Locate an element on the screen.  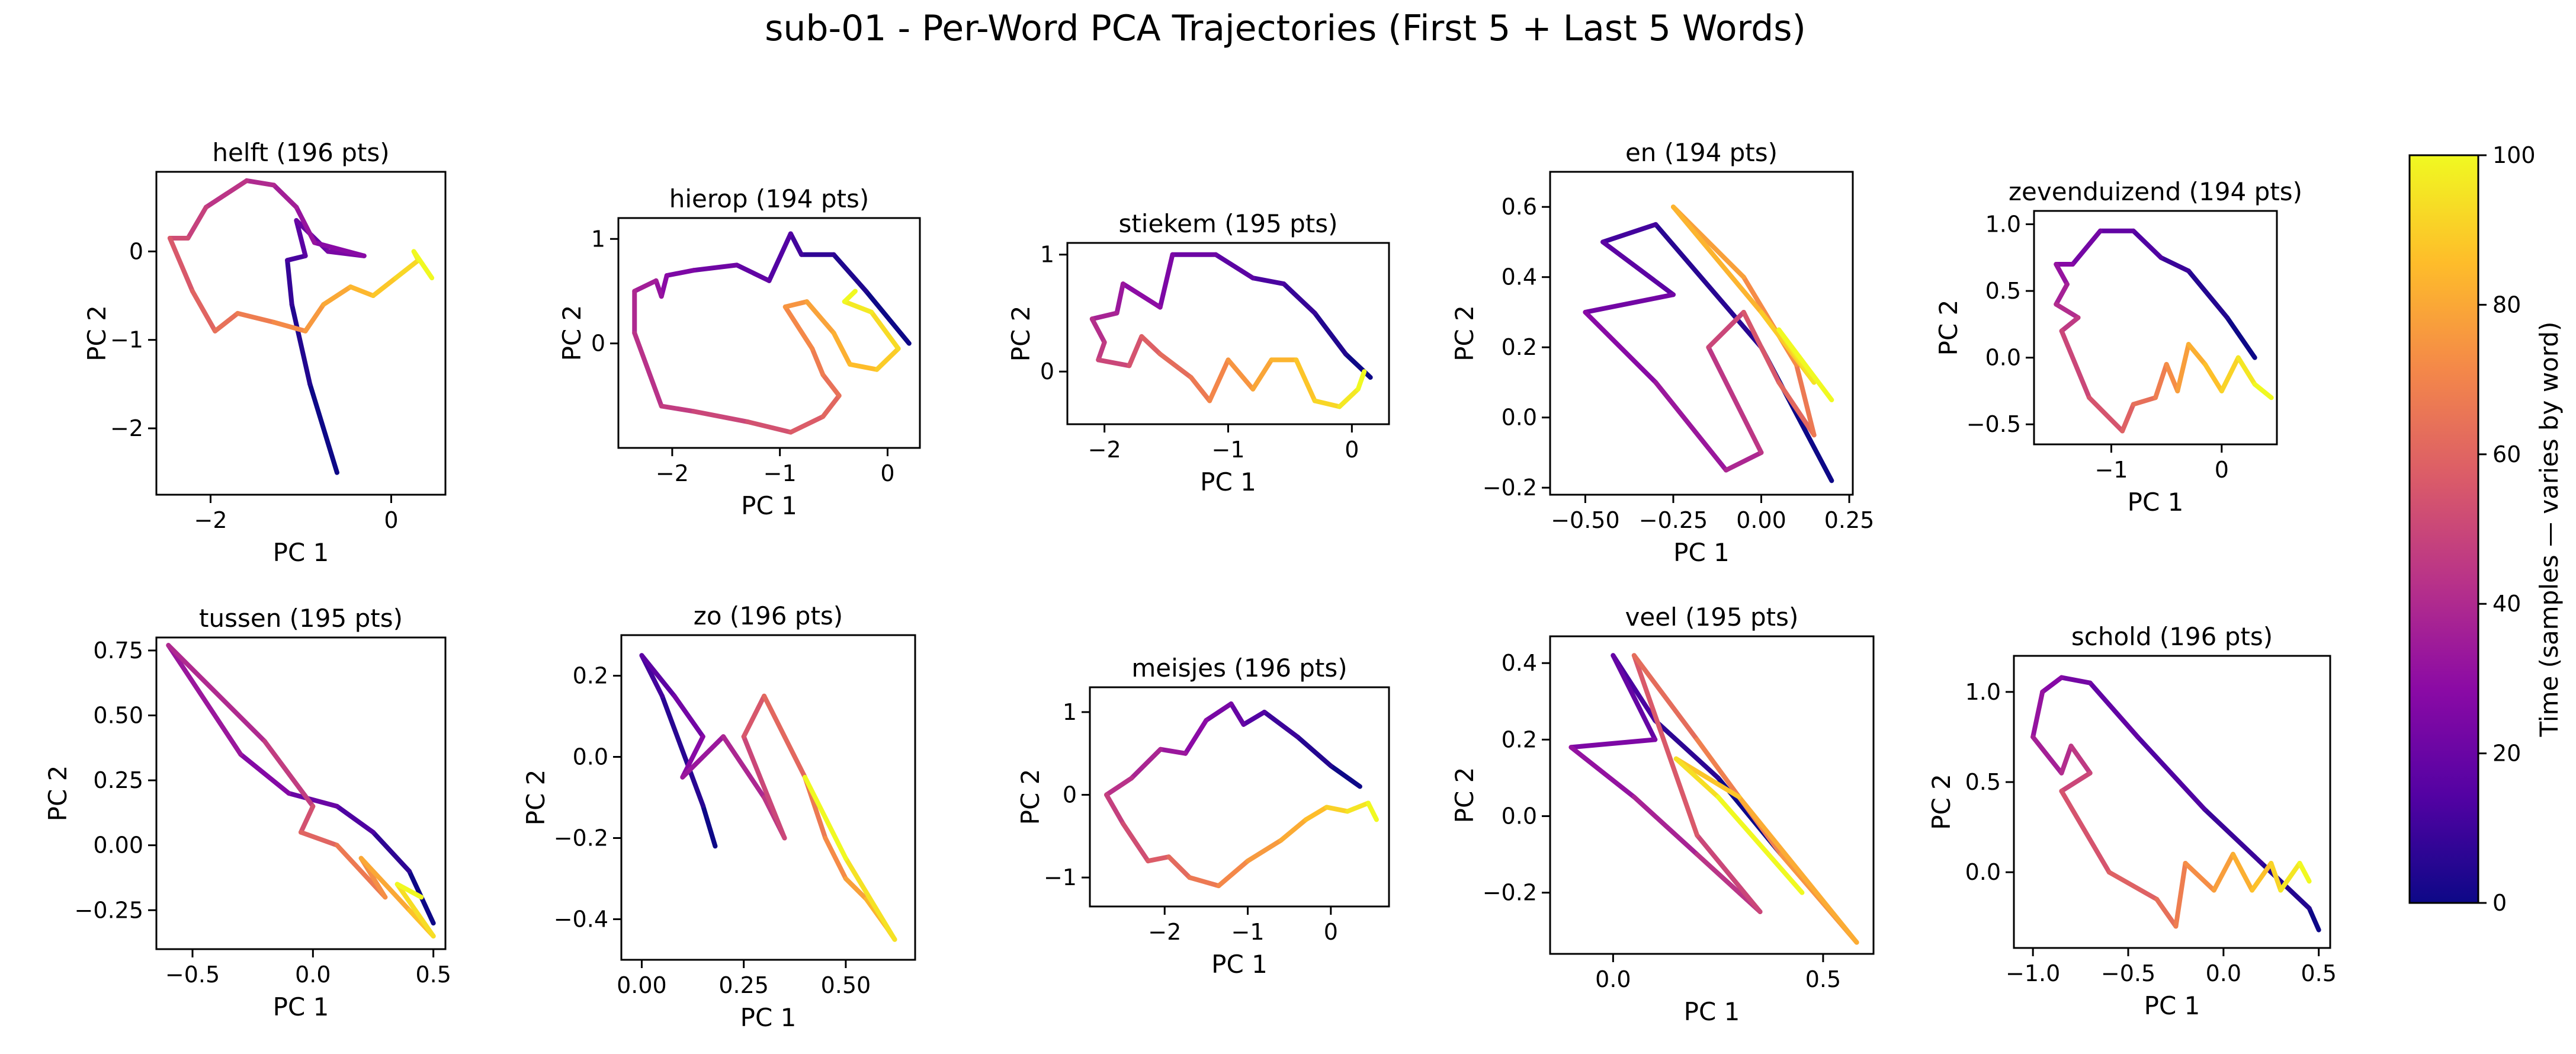
x-axis-label: PC 1 is located at coordinates (1228, 481).